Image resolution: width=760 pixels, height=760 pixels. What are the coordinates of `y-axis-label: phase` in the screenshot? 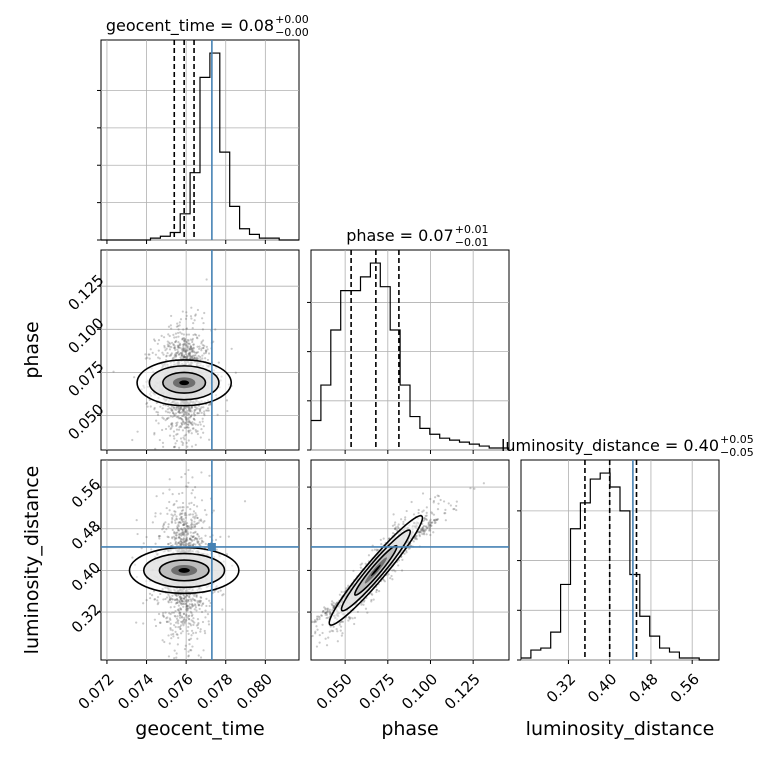 It's located at (32, 349).